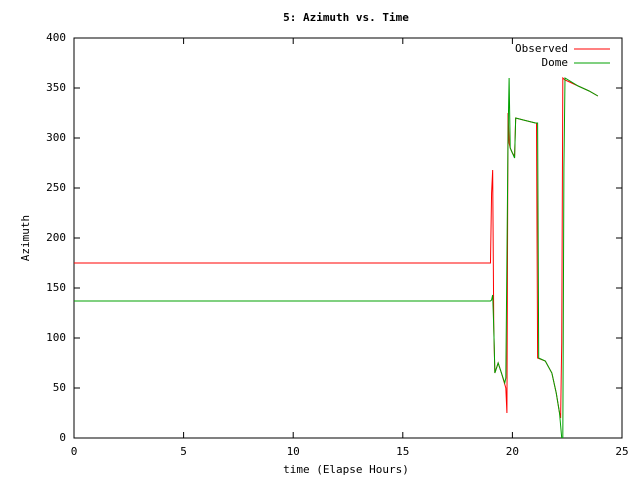 This screenshot has width=640, height=480. Describe the element at coordinates (183, 451) in the screenshot. I see `x-tick-label: 5` at that location.